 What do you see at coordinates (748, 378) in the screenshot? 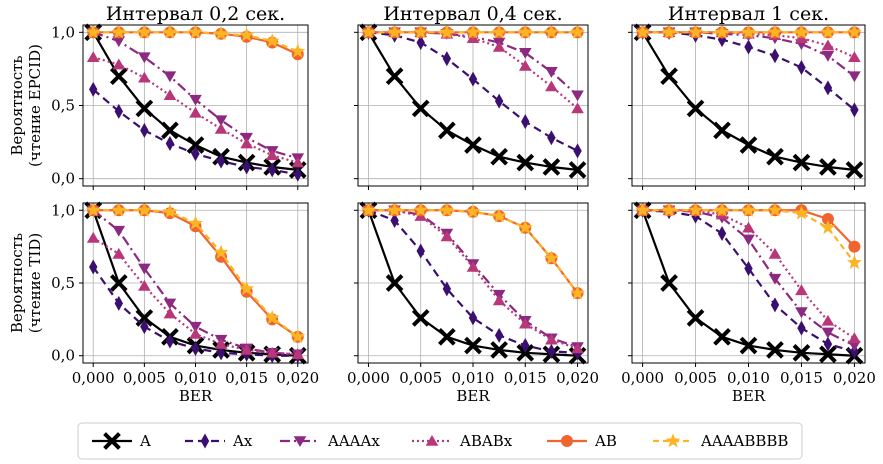
I see `x-tick-label: 0,010` at bounding box center [748, 378].